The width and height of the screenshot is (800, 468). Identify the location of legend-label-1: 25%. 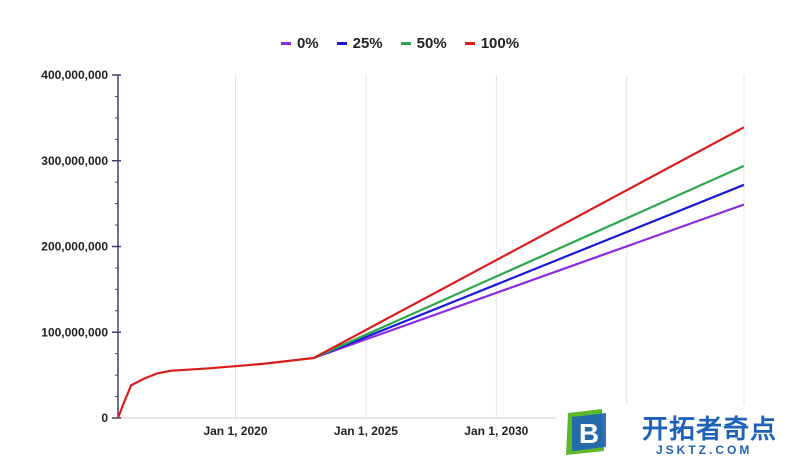
(367, 43).